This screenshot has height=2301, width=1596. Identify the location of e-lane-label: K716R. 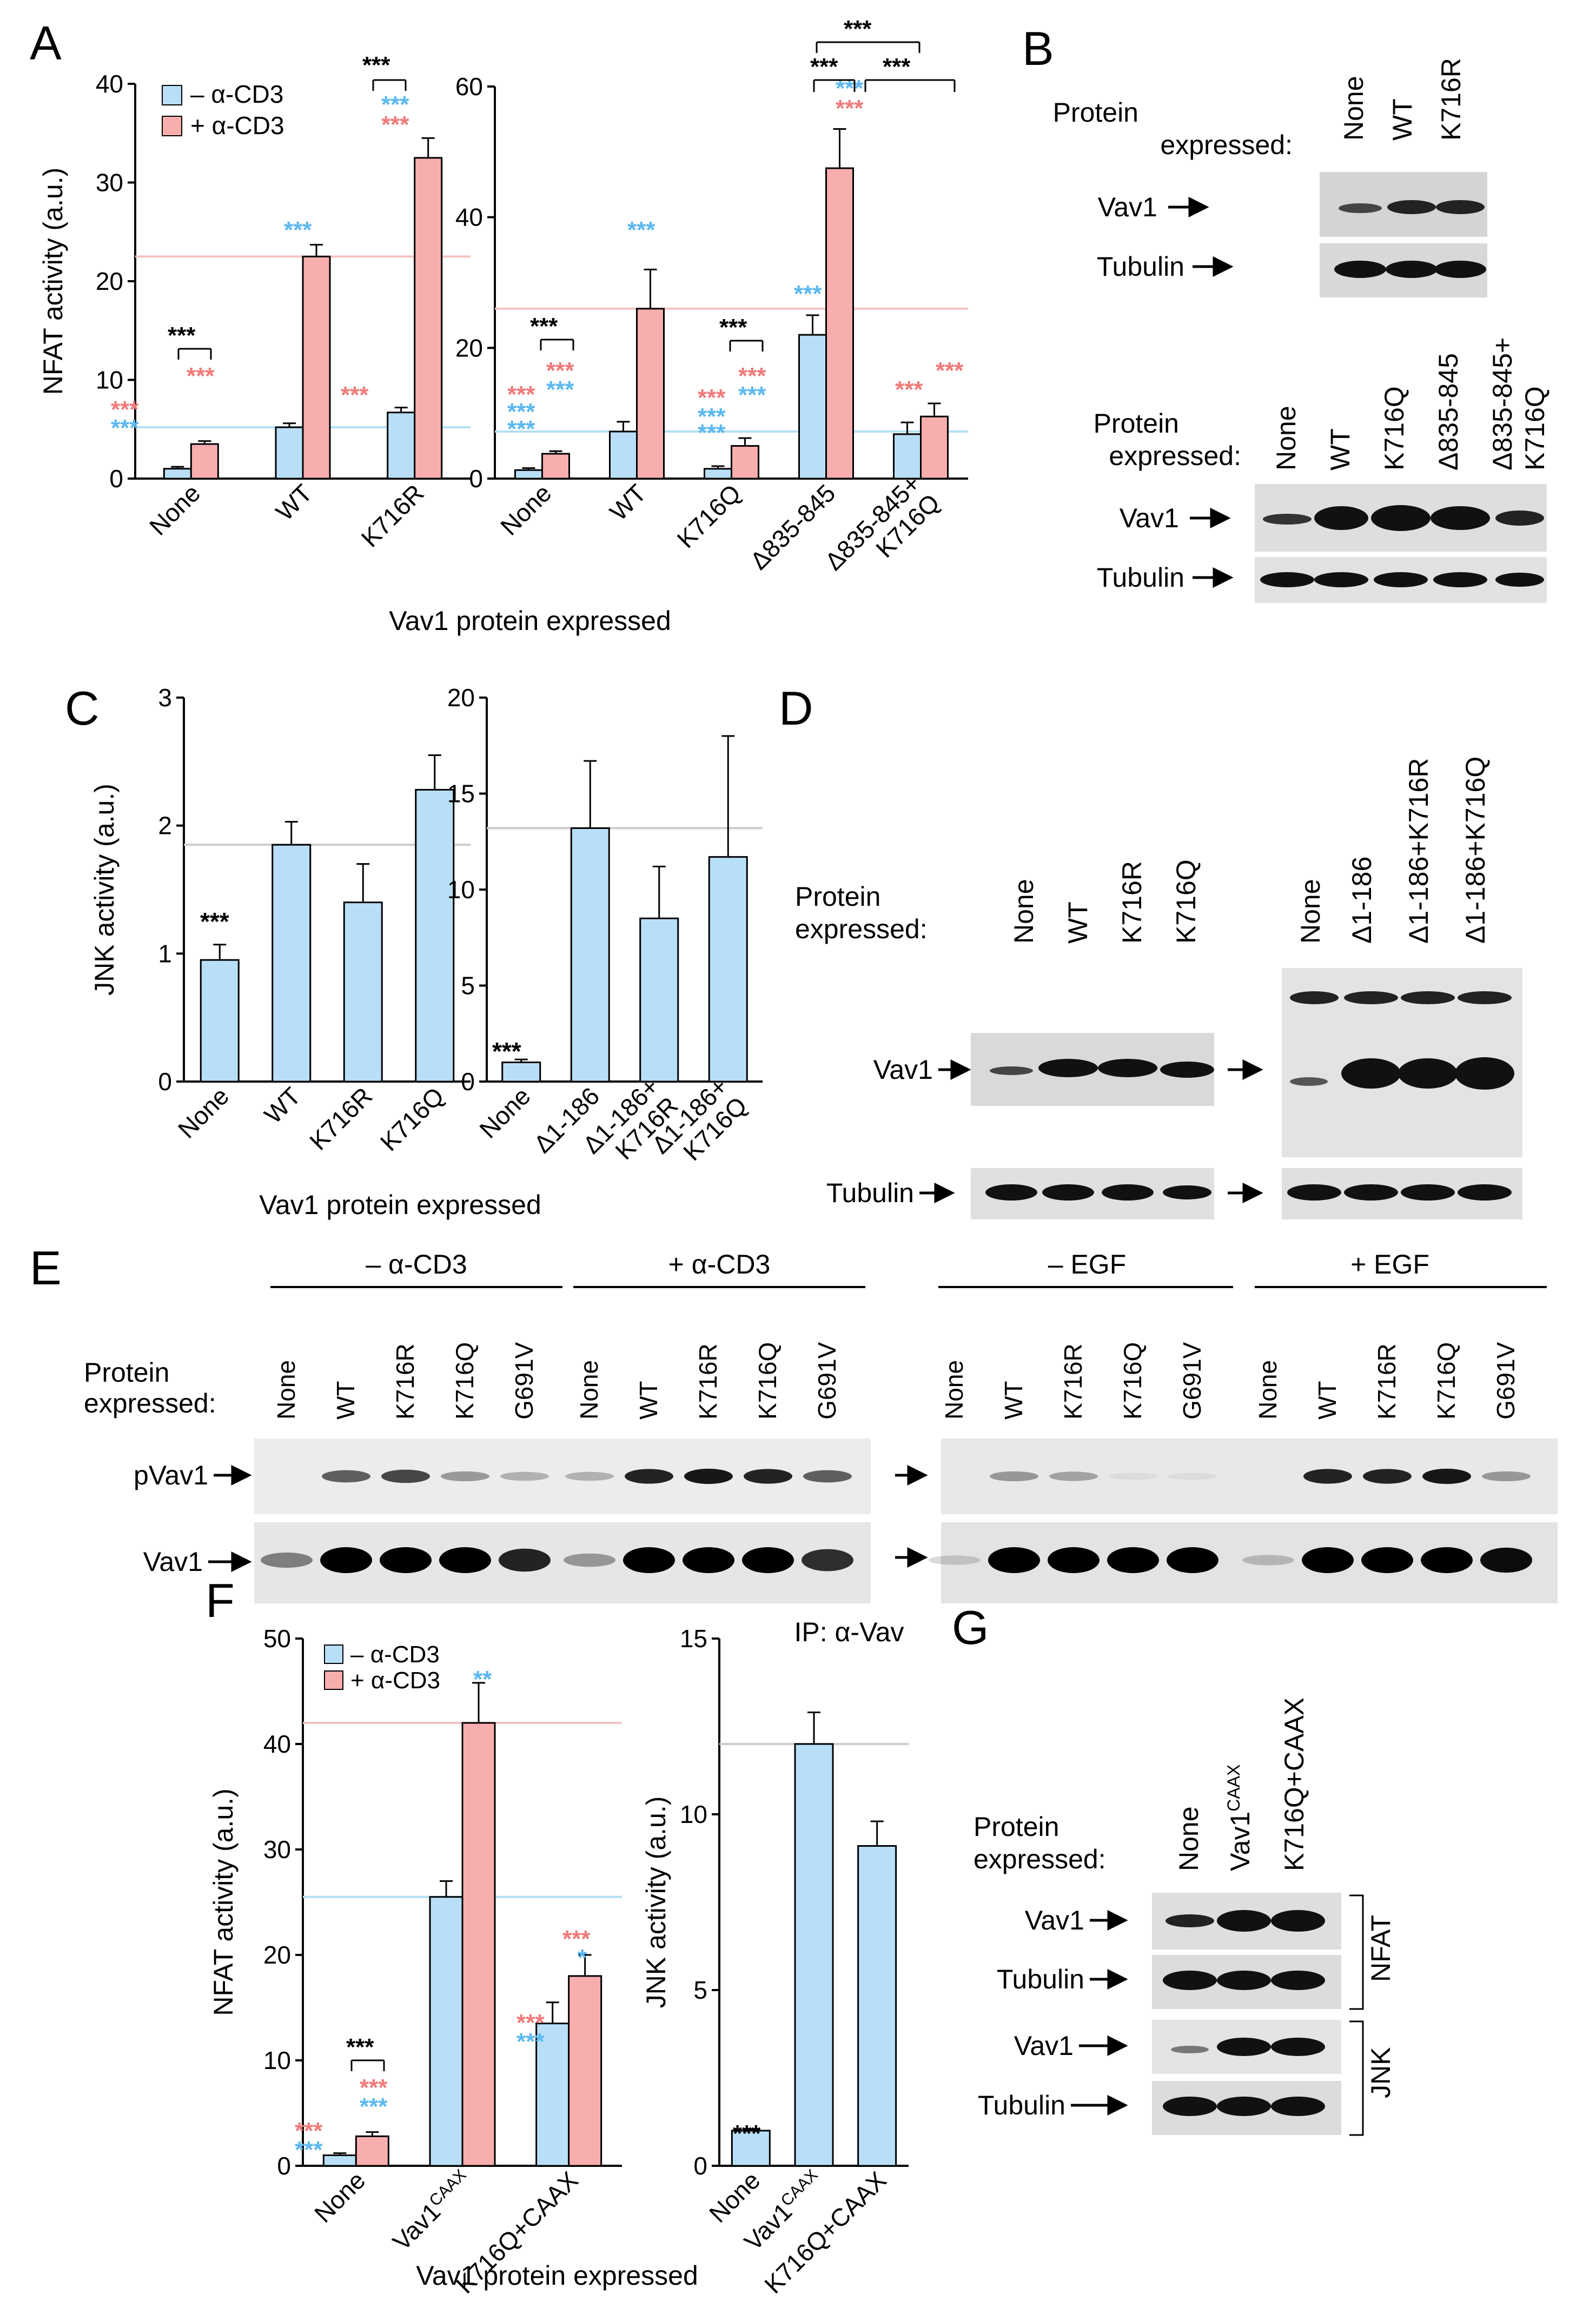
(1073, 1381).